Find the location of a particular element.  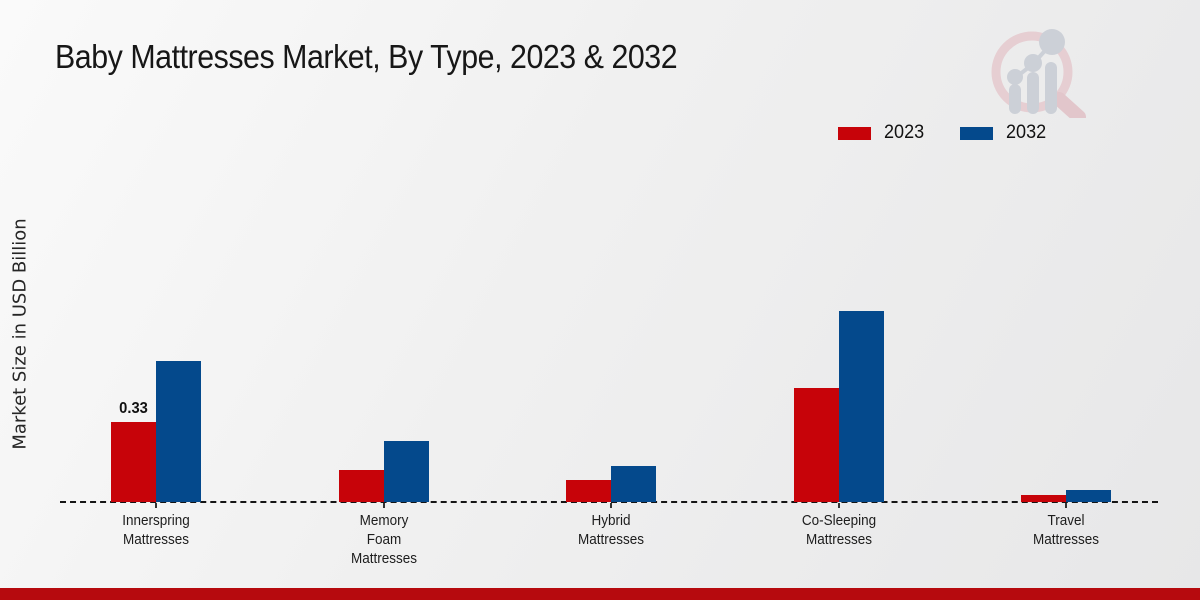

legend-label: 2032 is located at coordinates (1026, 132).